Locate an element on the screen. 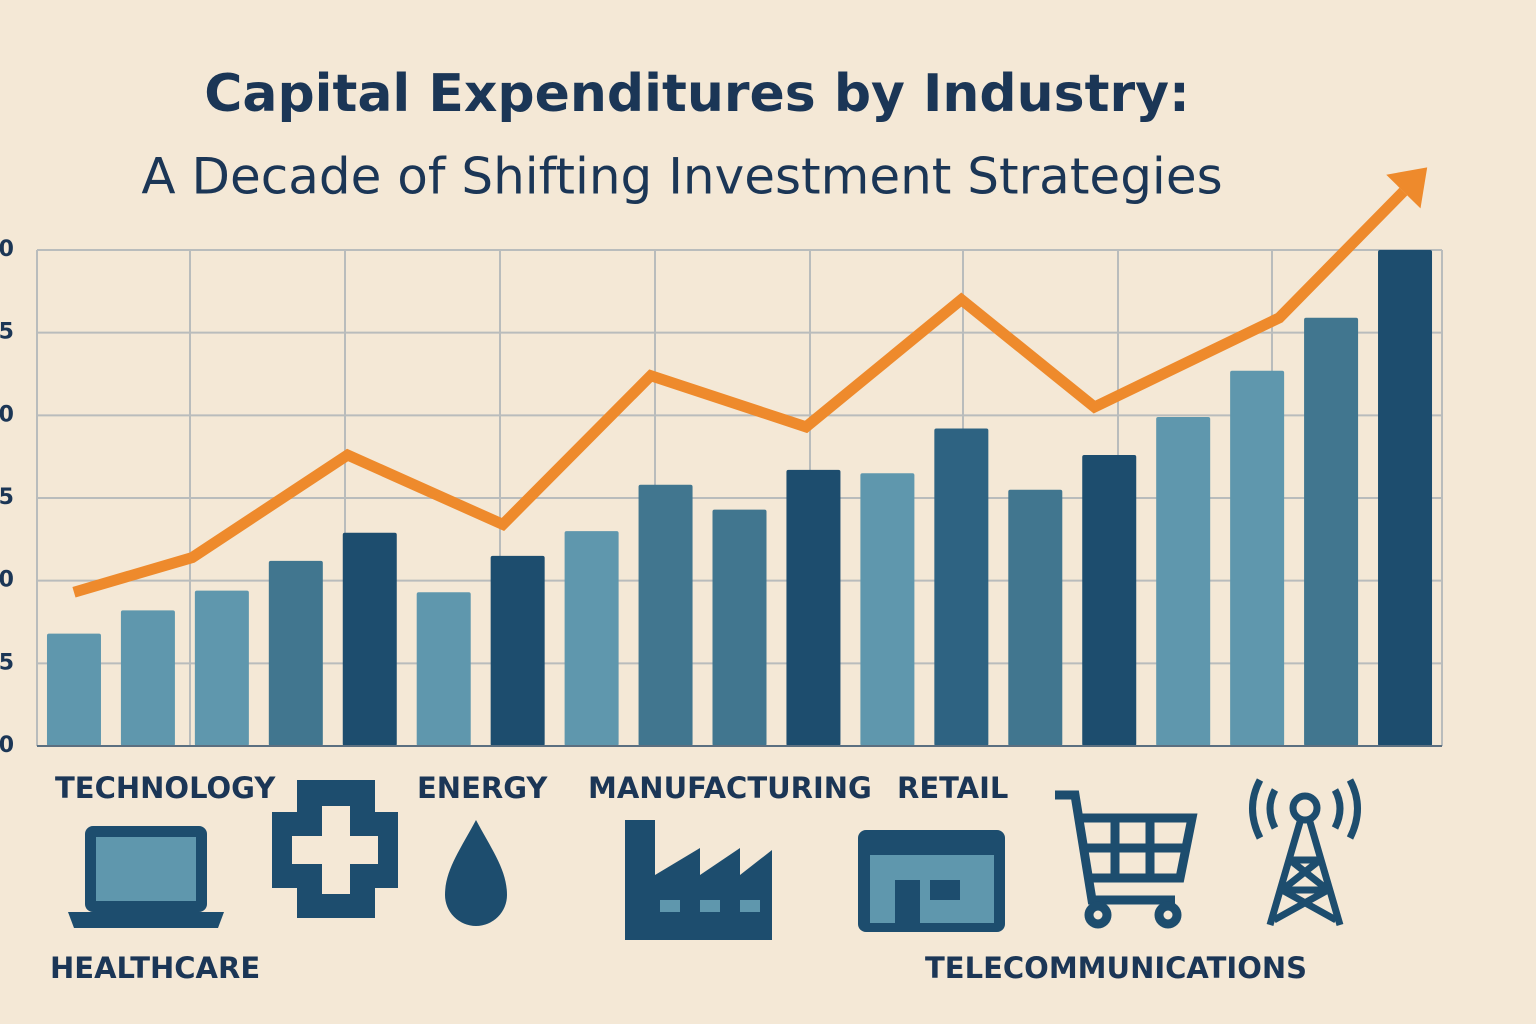 The image size is (1536, 1024). laptop-base is located at coordinates (146, 920).